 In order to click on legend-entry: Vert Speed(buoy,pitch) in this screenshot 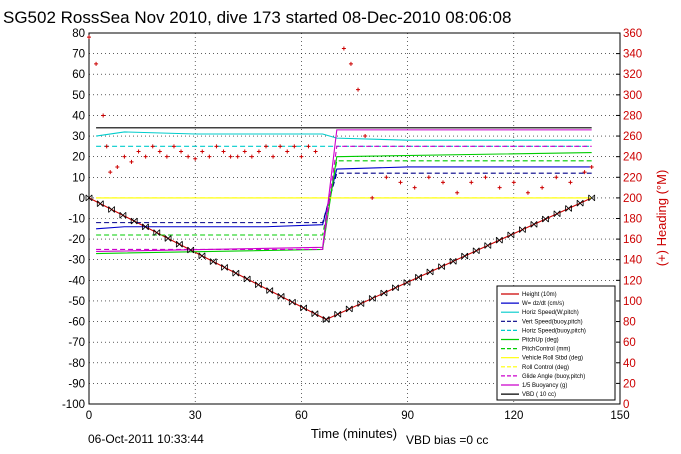, I will do `click(552, 322)`.